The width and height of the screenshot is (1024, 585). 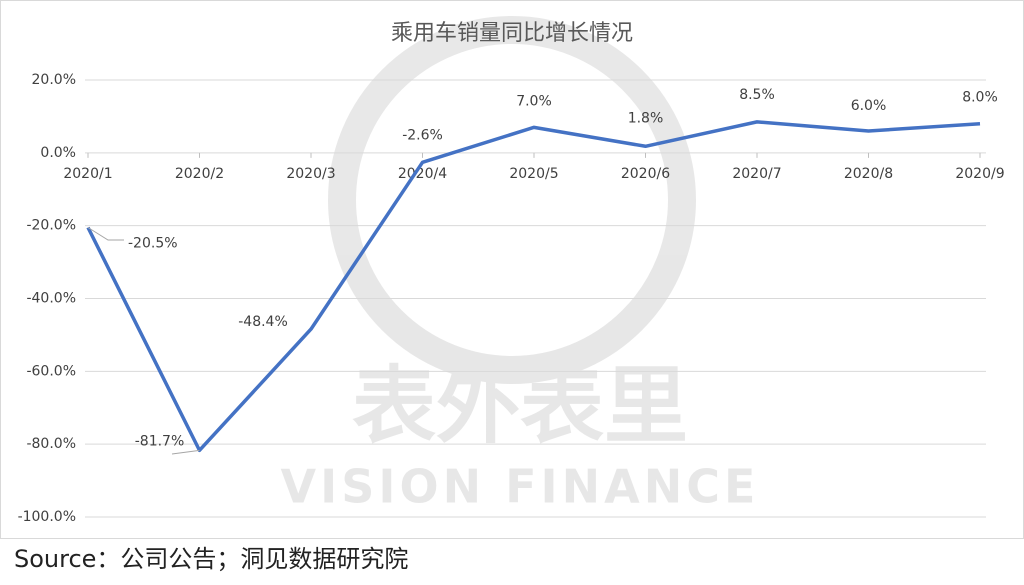 What do you see at coordinates (520, 406) in the screenshot?
I see `watermark-text: 表外表里` at bounding box center [520, 406].